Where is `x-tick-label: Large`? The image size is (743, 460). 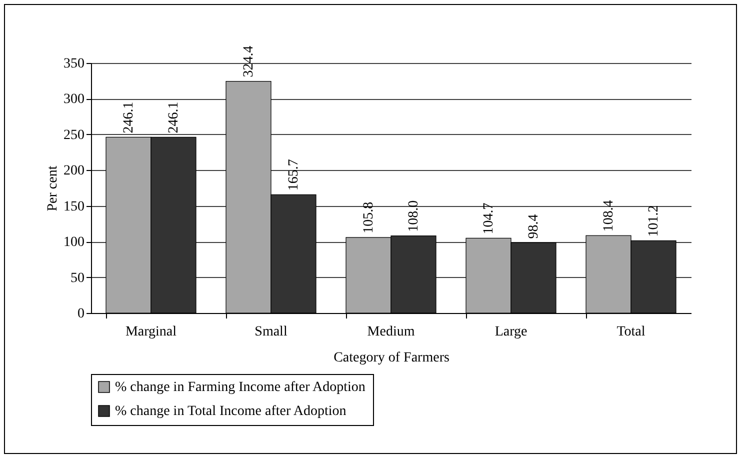 x-tick-label: Large is located at coordinates (511, 332).